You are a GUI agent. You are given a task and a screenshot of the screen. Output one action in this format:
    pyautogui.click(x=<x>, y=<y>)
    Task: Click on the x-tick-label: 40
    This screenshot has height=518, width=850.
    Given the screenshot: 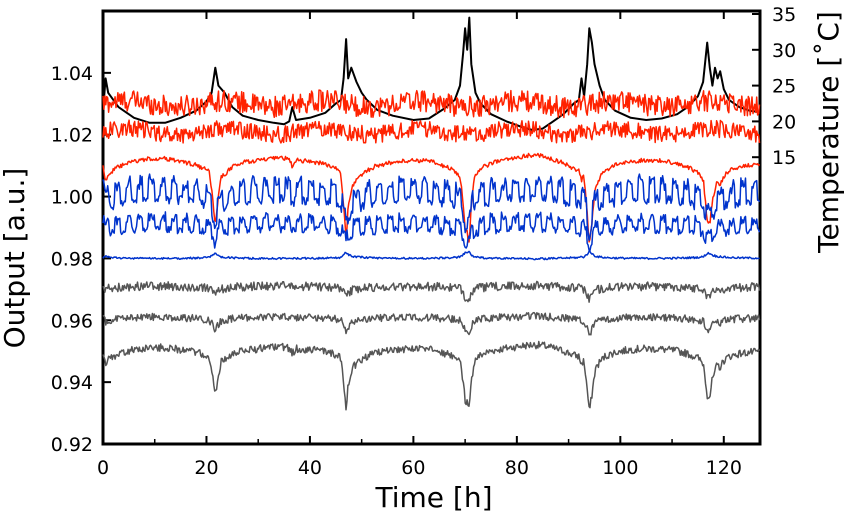 What is the action you would take?
    pyautogui.click(x=310, y=468)
    